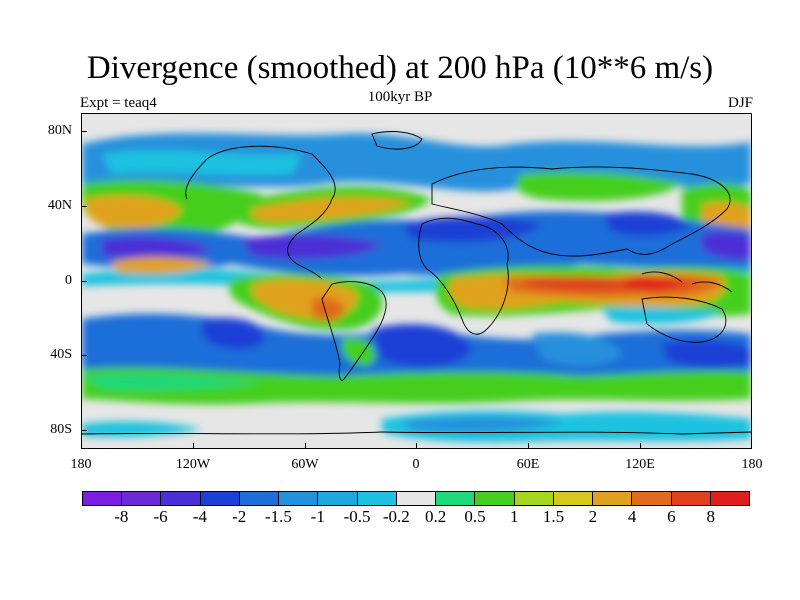  Describe the element at coordinates (121, 516) in the screenshot. I see `colorbar-label: -8` at that location.